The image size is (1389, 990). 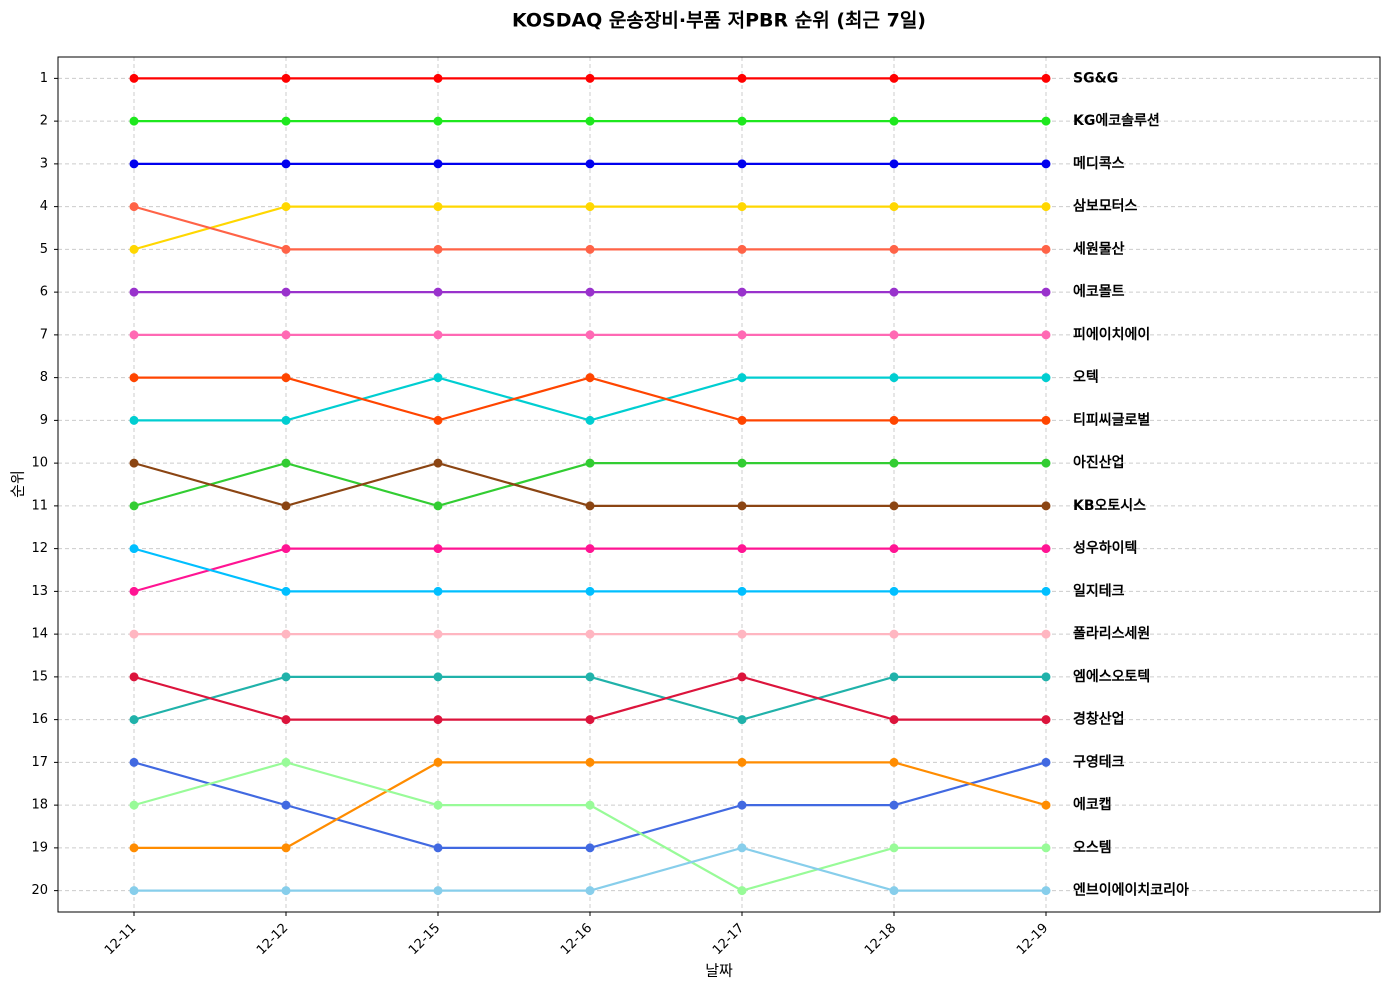 What do you see at coordinates (39, 463) in the screenshot?
I see `y-tick-label: 10` at bounding box center [39, 463].